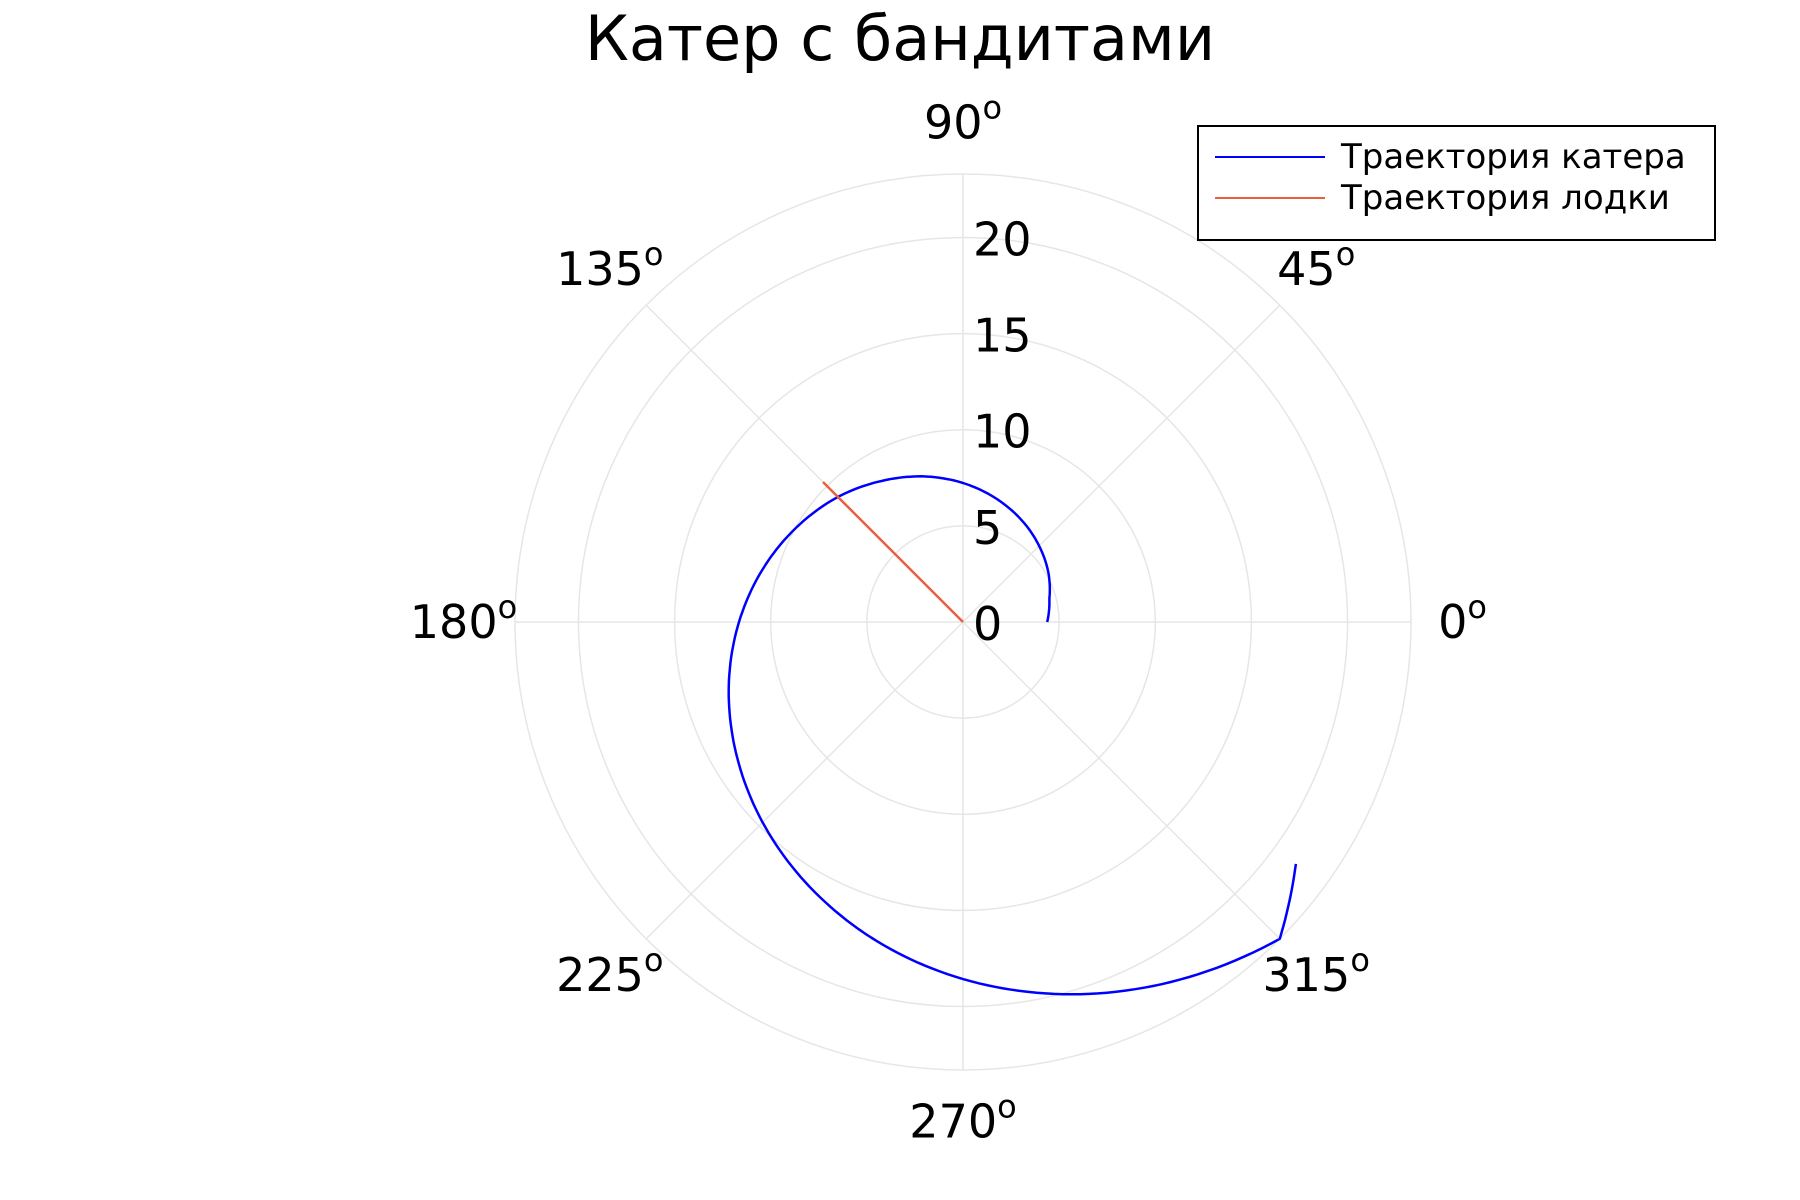  What do you see at coordinates (1002, 239) in the screenshot?
I see `radial-tick-label: 20` at bounding box center [1002, 239].